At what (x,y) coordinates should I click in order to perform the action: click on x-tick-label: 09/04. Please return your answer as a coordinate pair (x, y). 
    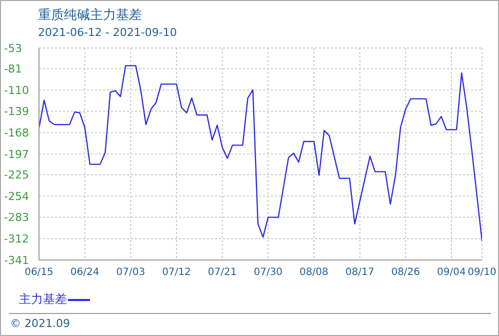
    Looking at the image, I should click on (451, 272).